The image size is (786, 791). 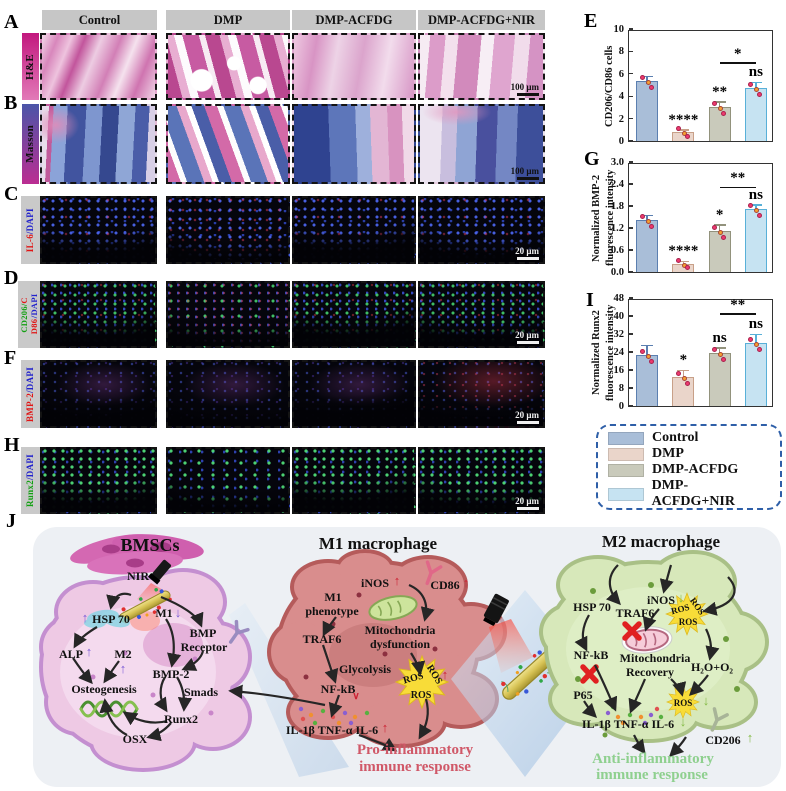 I want to click on plot-area-E: **** ** ns *, so click(x=700, y=85).